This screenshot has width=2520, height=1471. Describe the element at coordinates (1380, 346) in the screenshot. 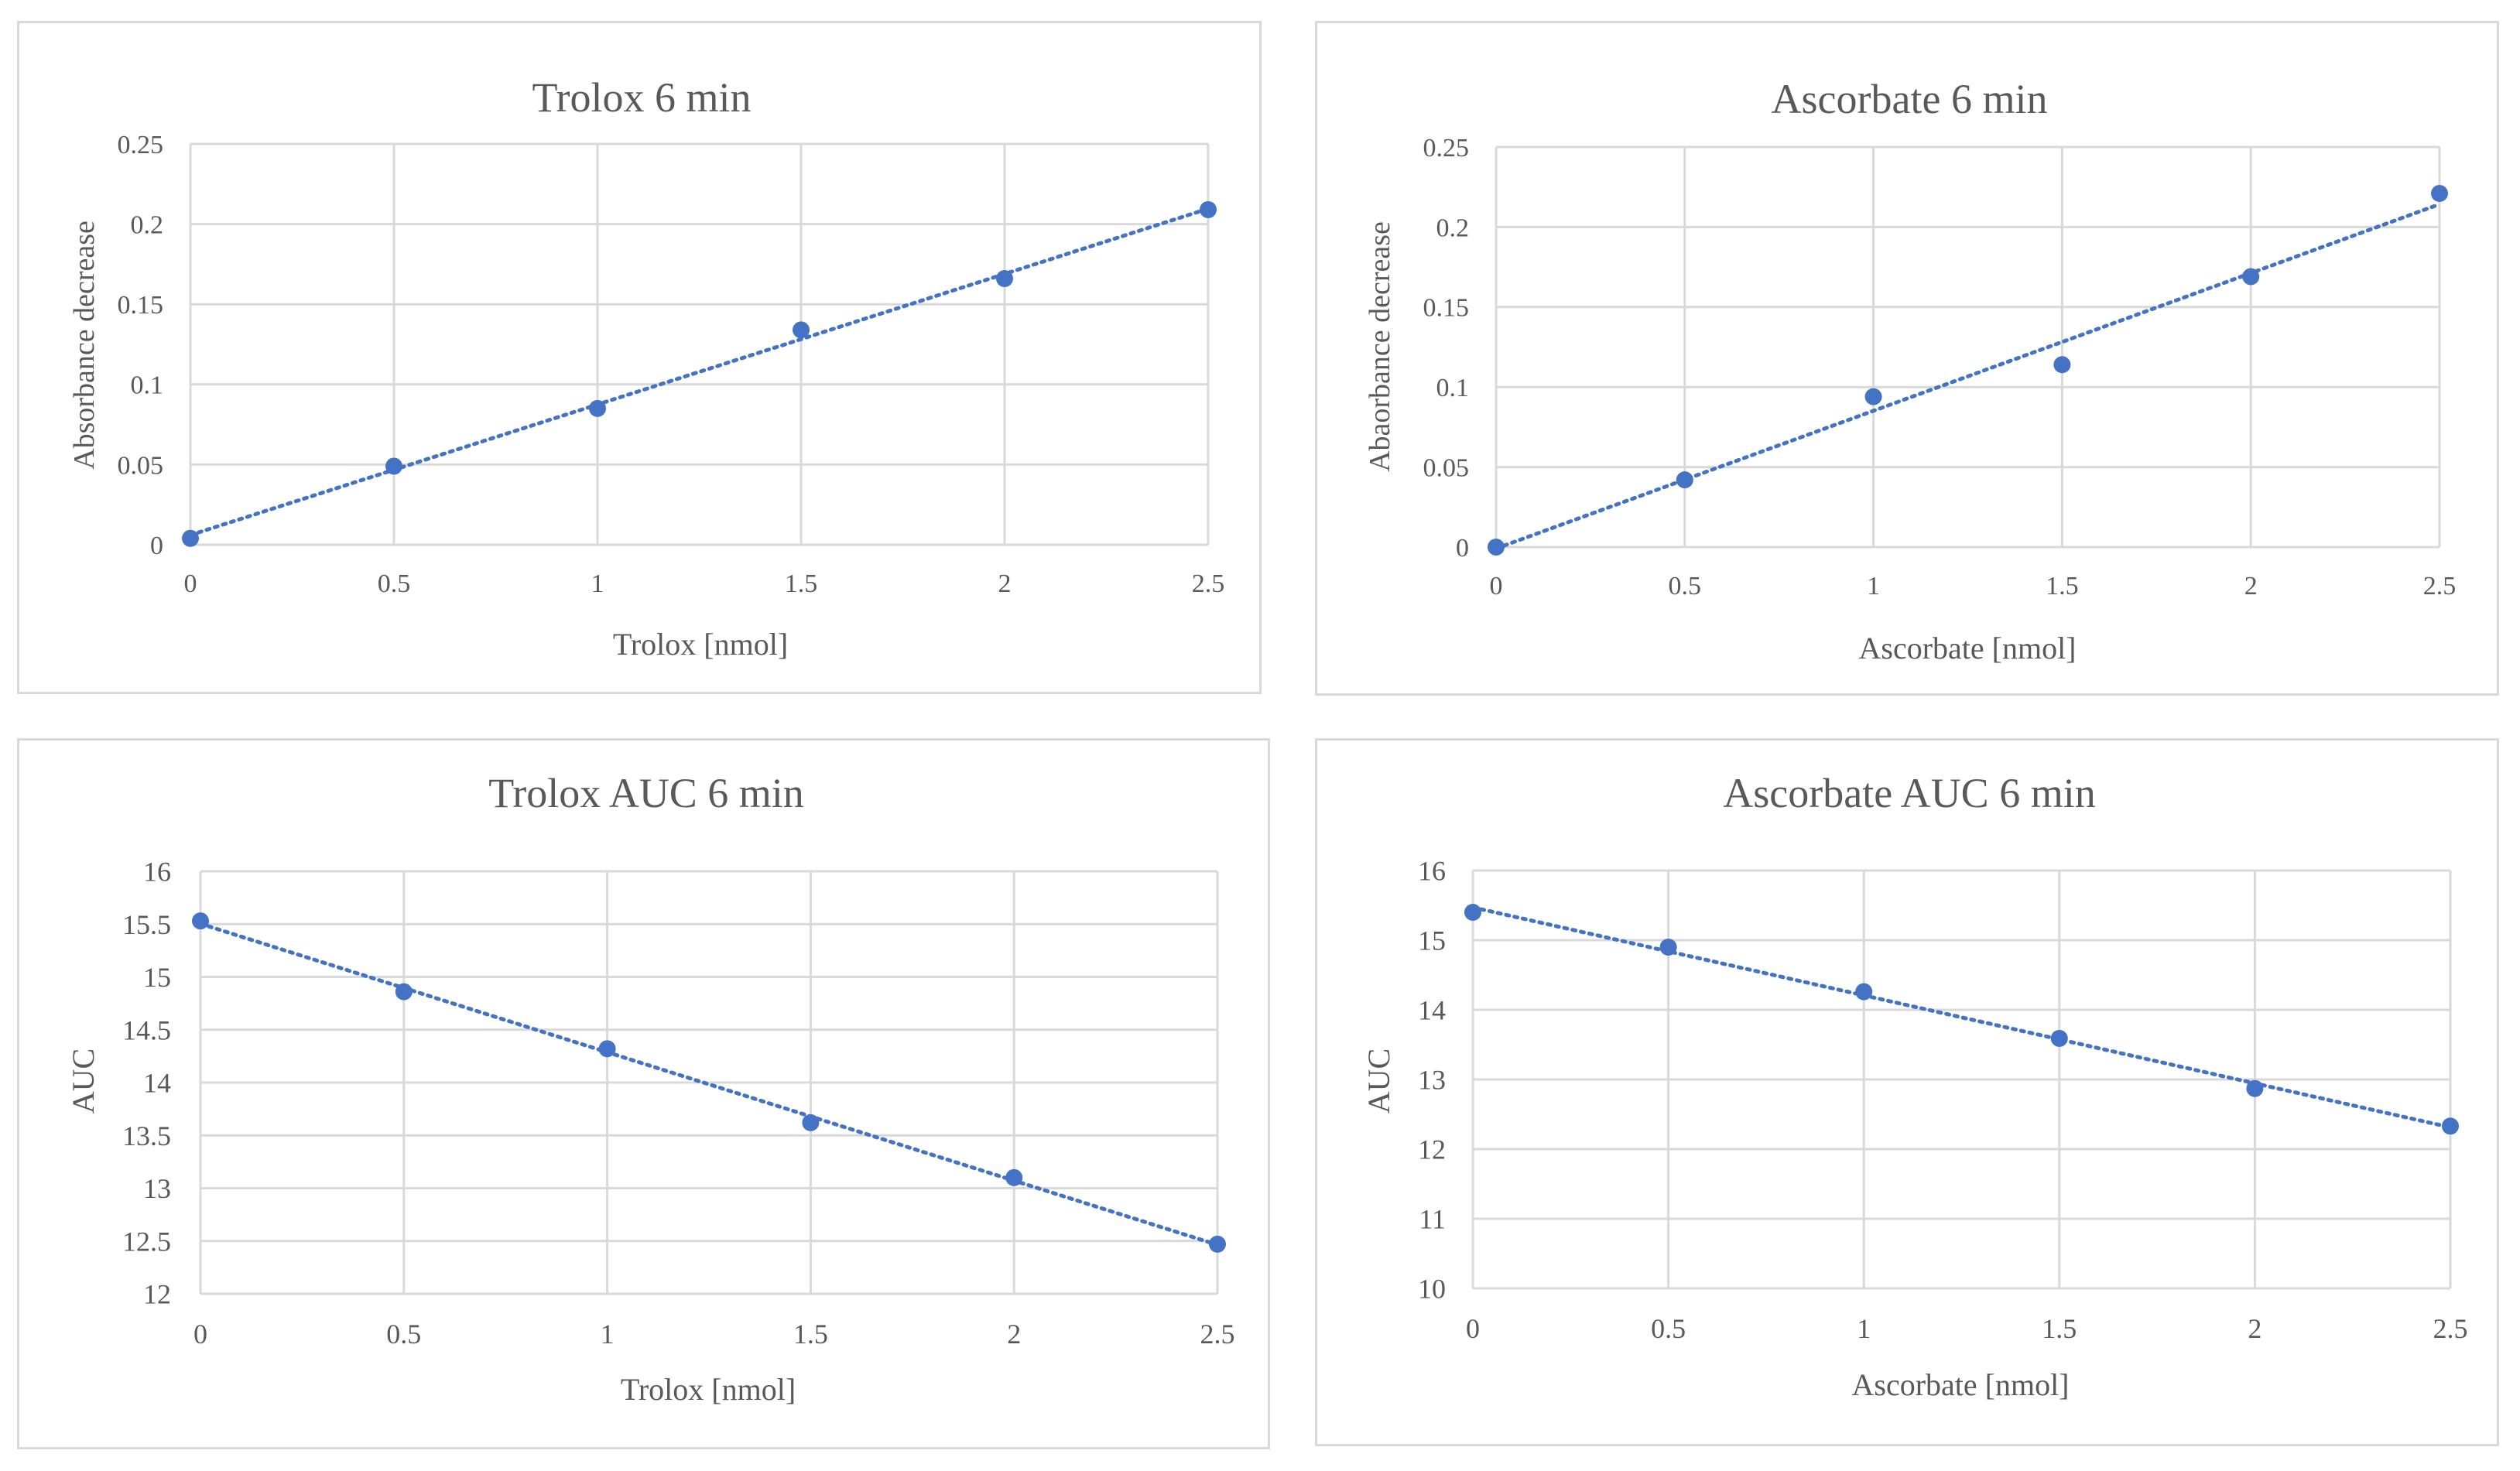

I see `y-axis-title: Abaorbance decrease` at that location.